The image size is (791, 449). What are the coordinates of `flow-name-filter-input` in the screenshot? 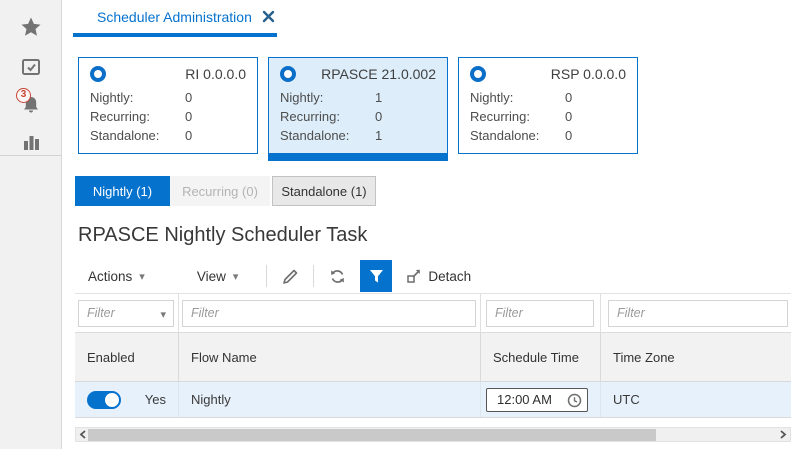 It's located at (329, 313).